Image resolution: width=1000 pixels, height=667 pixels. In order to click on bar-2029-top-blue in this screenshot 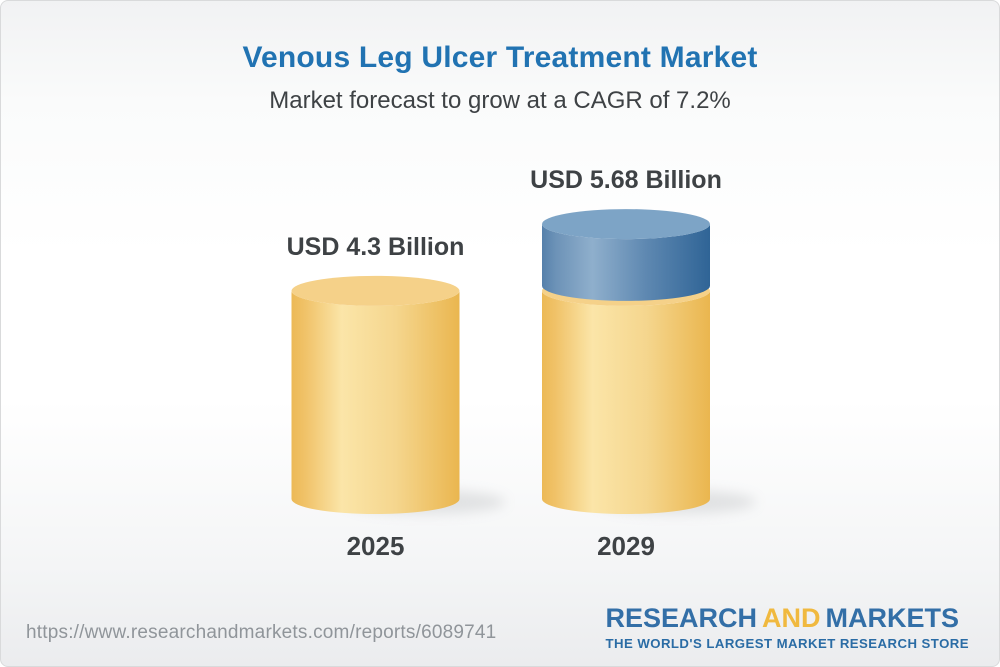, I will do `click(626, 224)`.